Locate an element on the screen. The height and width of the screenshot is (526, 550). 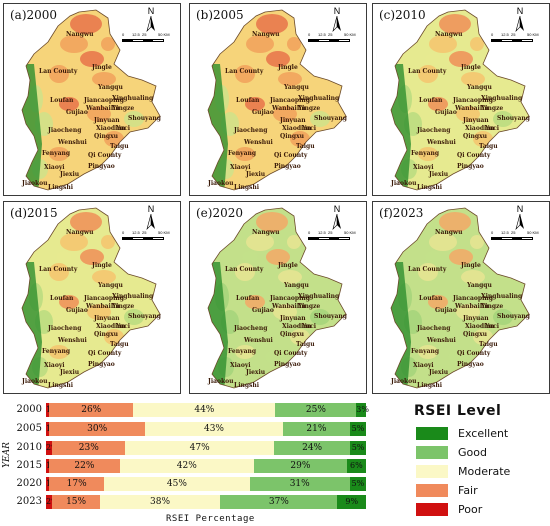
place-name: Wenshui is located at coordinates (258, 340).